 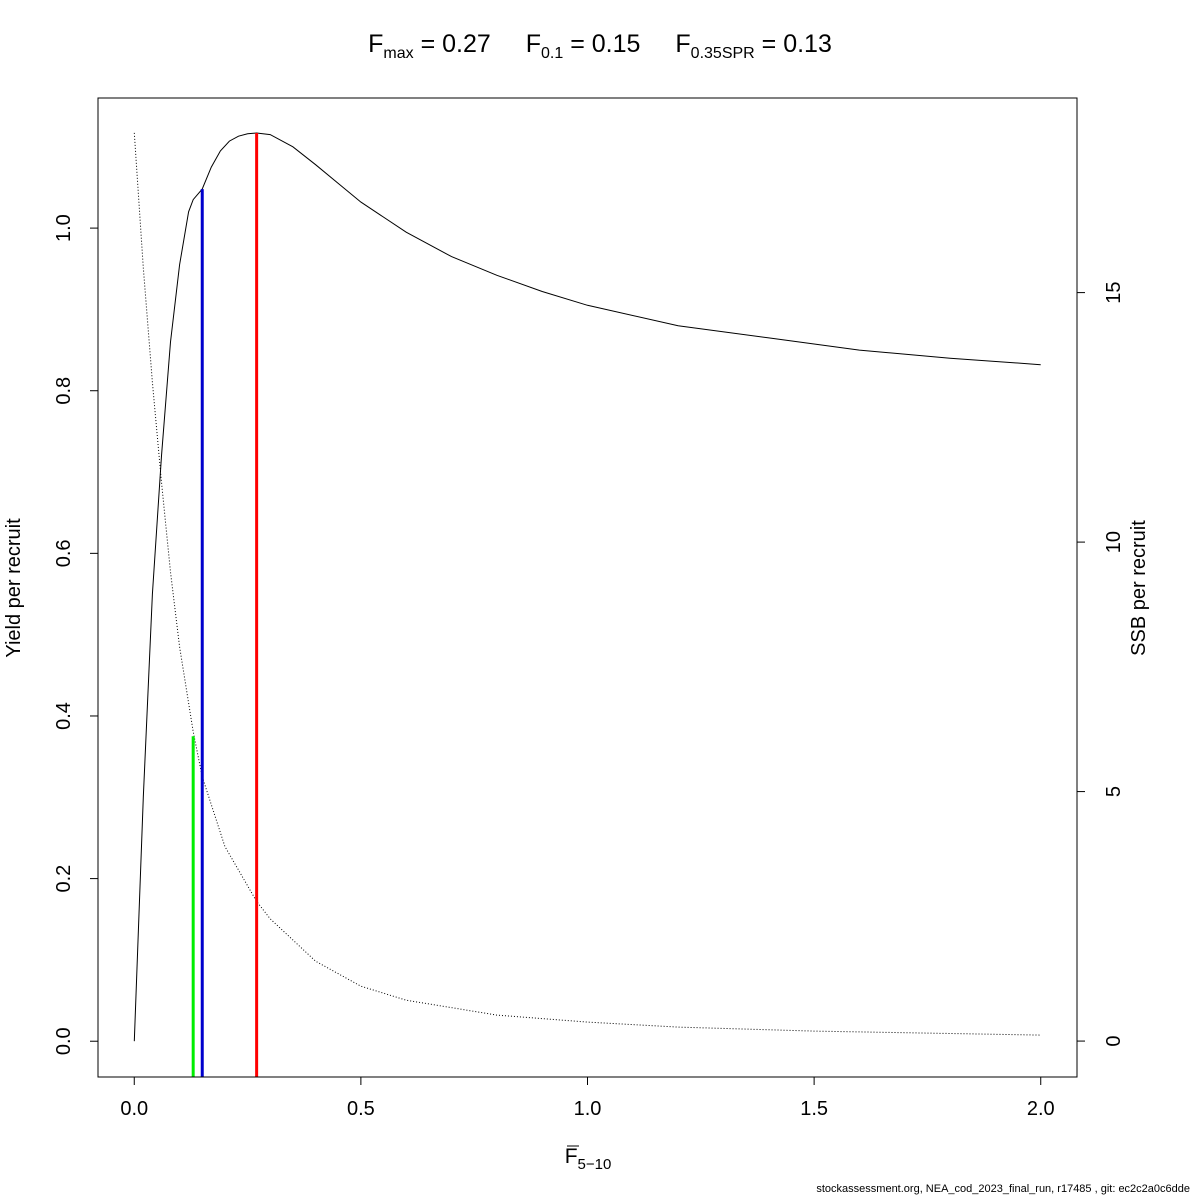 What do you see at coordinates (64, 553) in the screenshot?
I see `y-tick-label: 0.6` at bounding box center [64, 553].